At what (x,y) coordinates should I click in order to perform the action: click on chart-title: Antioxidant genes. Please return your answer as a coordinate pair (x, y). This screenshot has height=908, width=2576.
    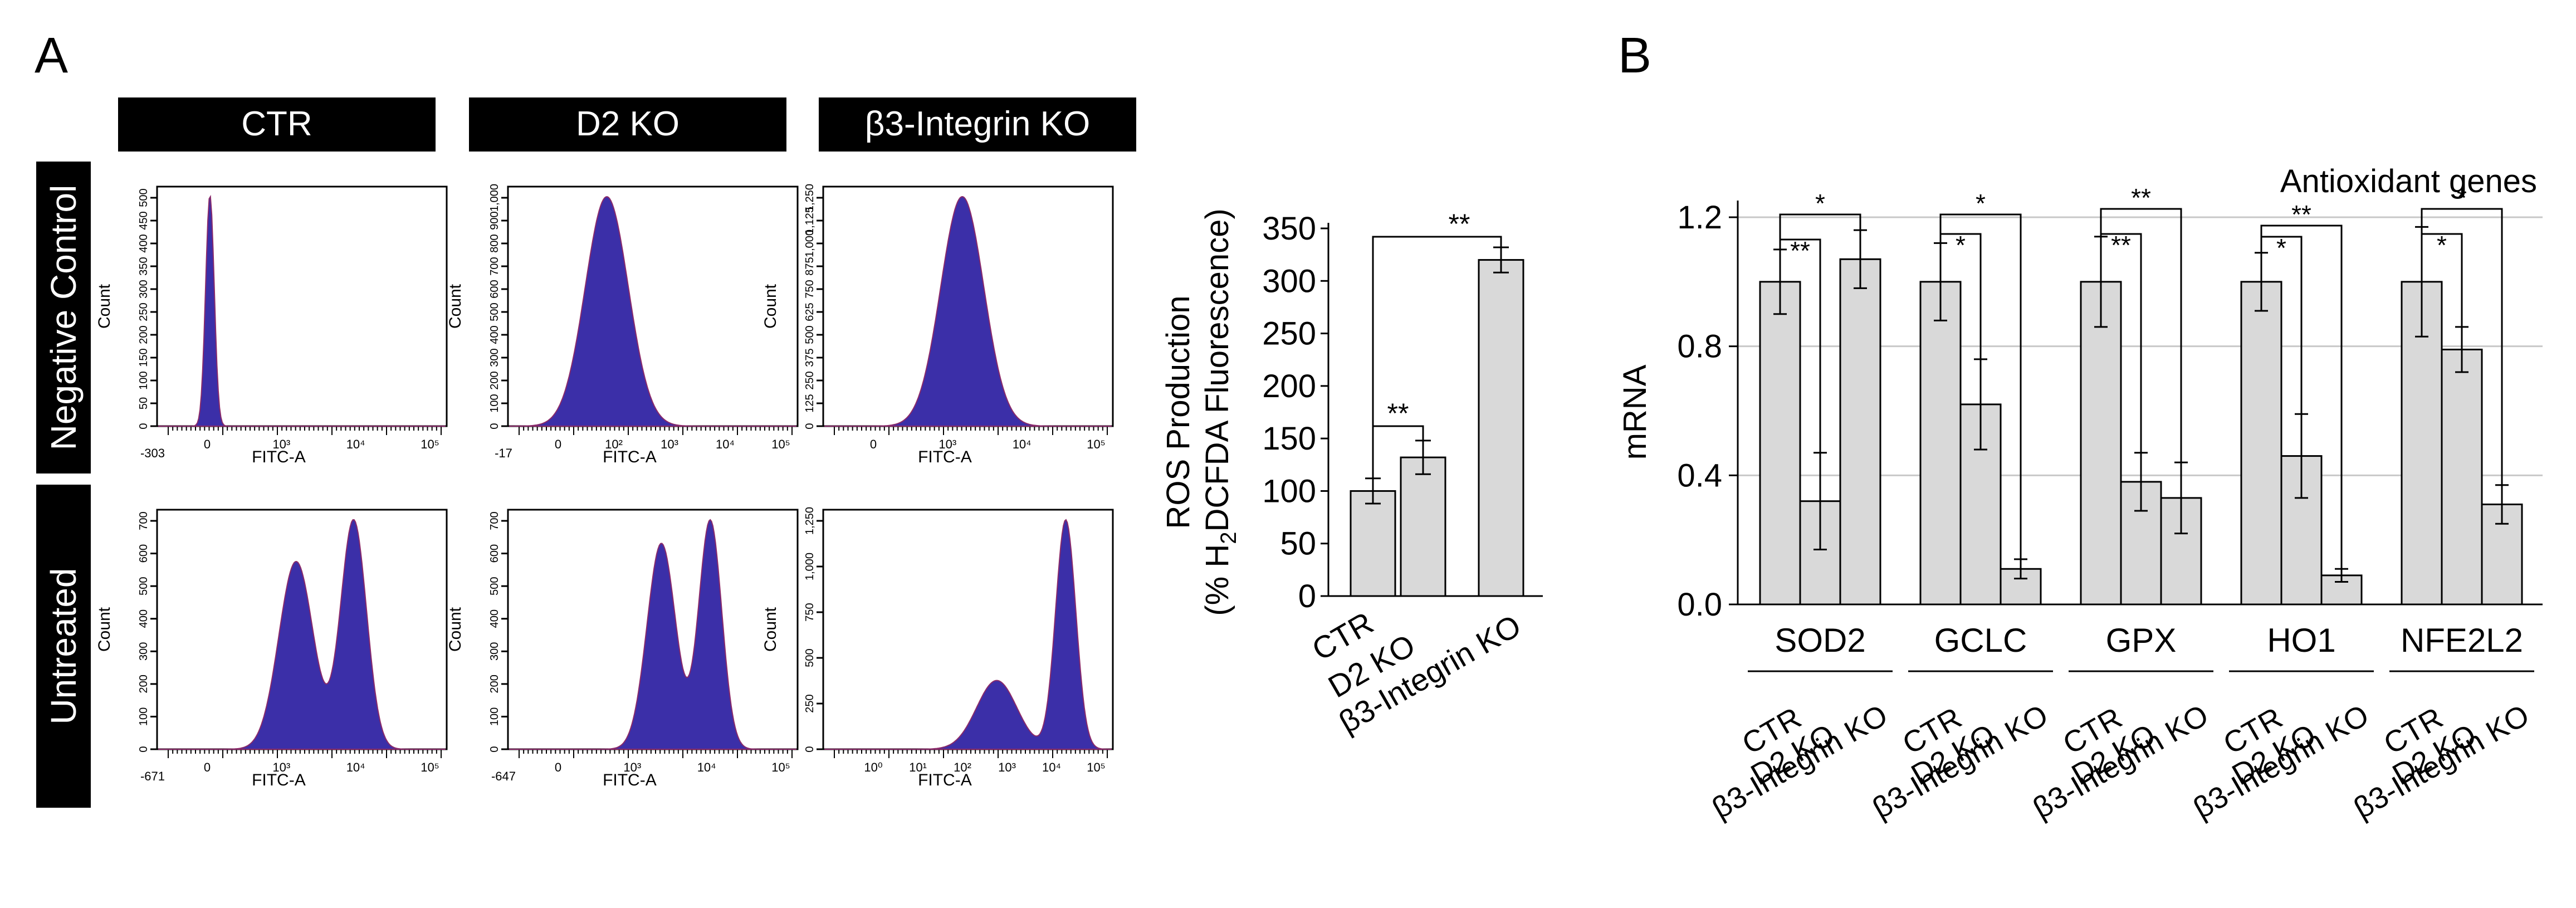
    Looking at the image, I should click on (2408, 181).